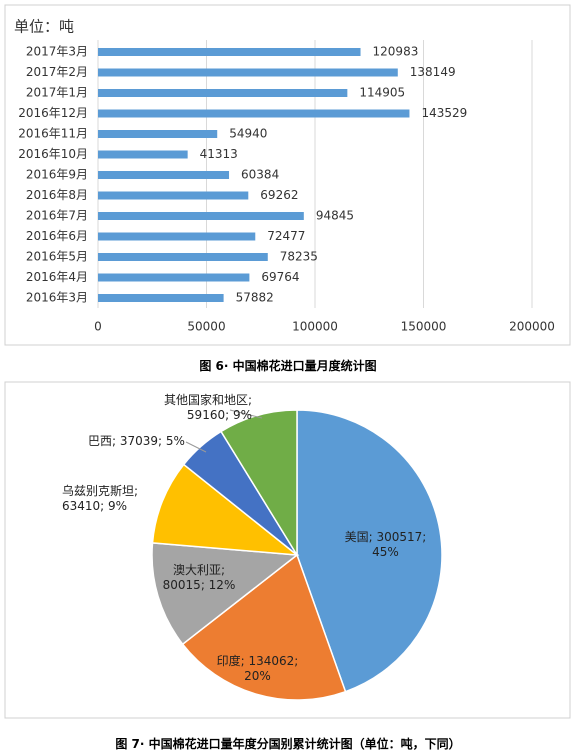  Describe the element at coordinates (433, 72) in the screenshot. I see `value-label: 138149` at that location.